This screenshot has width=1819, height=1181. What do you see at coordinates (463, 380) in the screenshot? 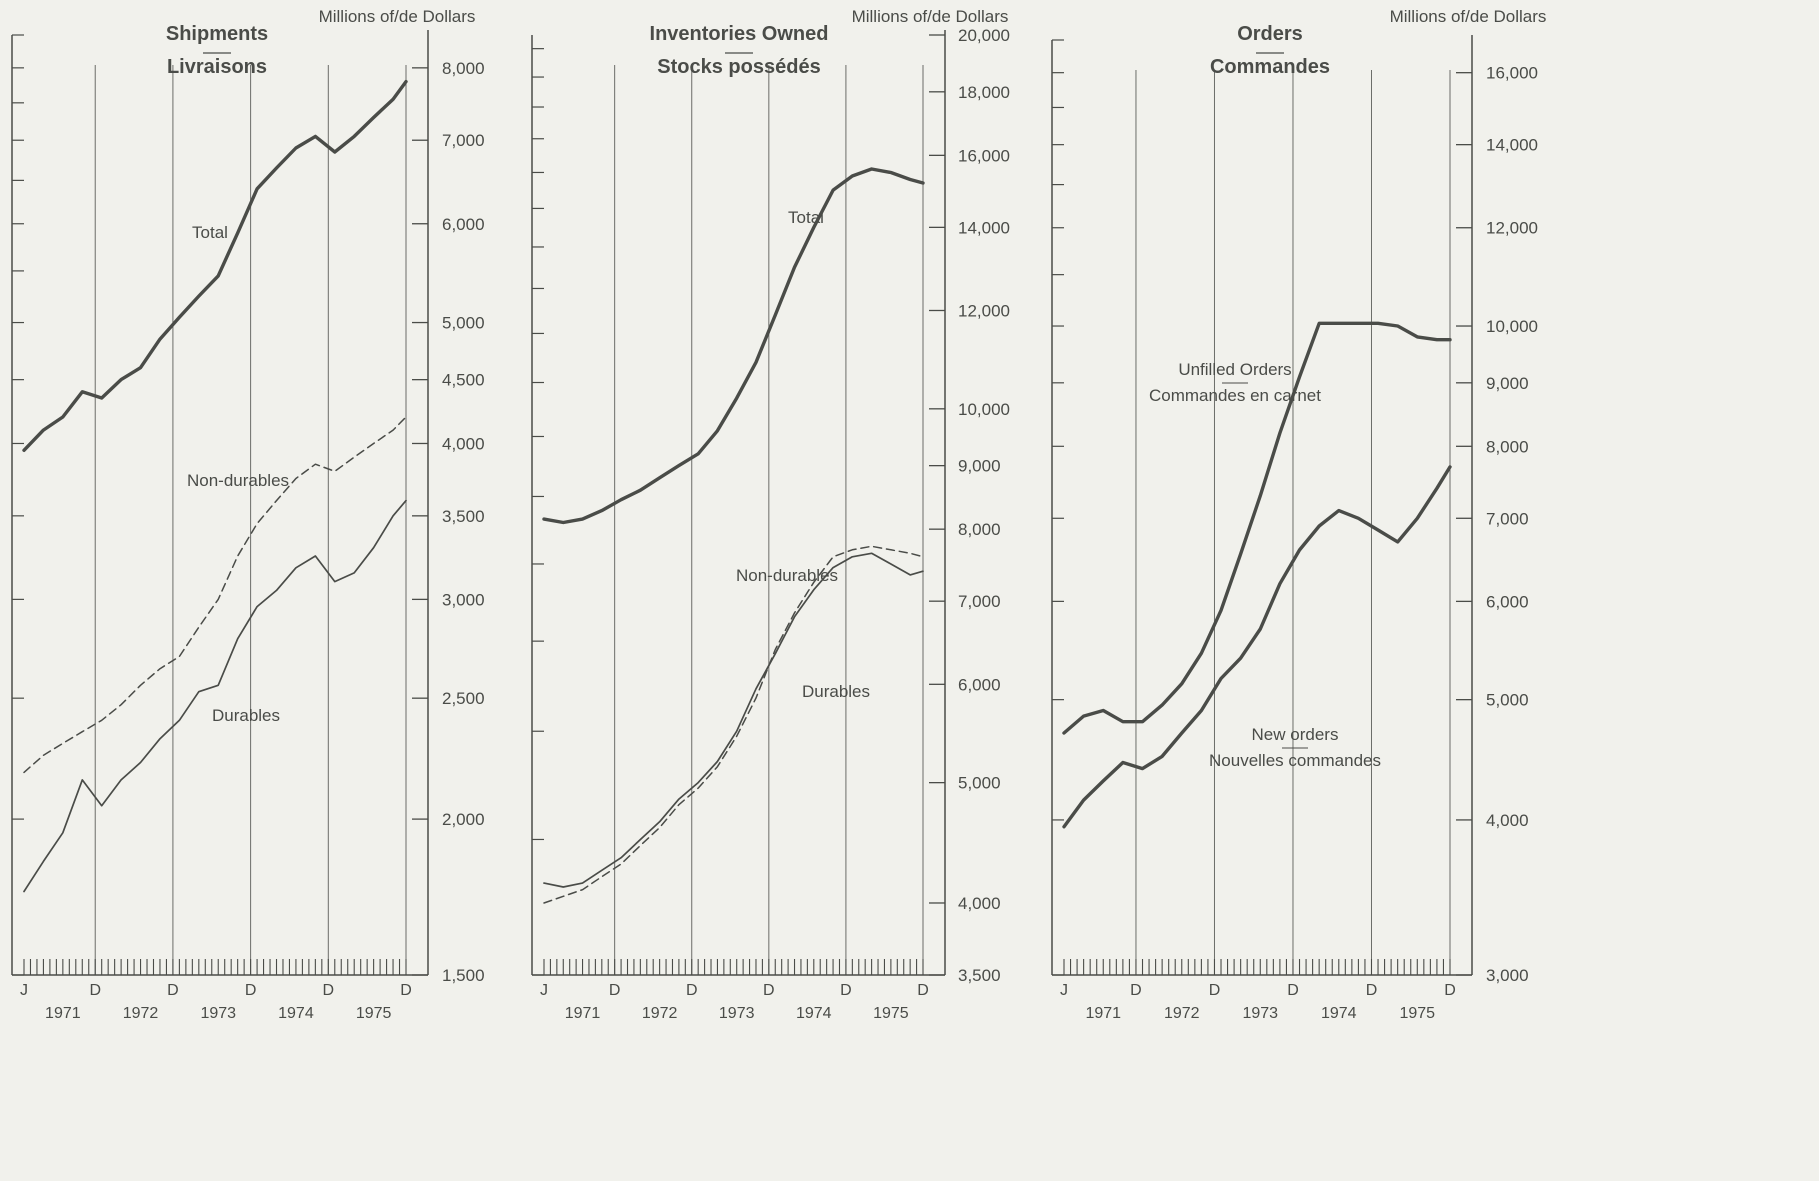
I see `y-tick-label: 4,500` at bounding box center [463, 380].